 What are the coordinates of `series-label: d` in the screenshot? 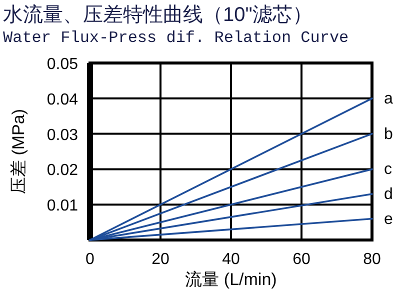 It's located at (388, 194).